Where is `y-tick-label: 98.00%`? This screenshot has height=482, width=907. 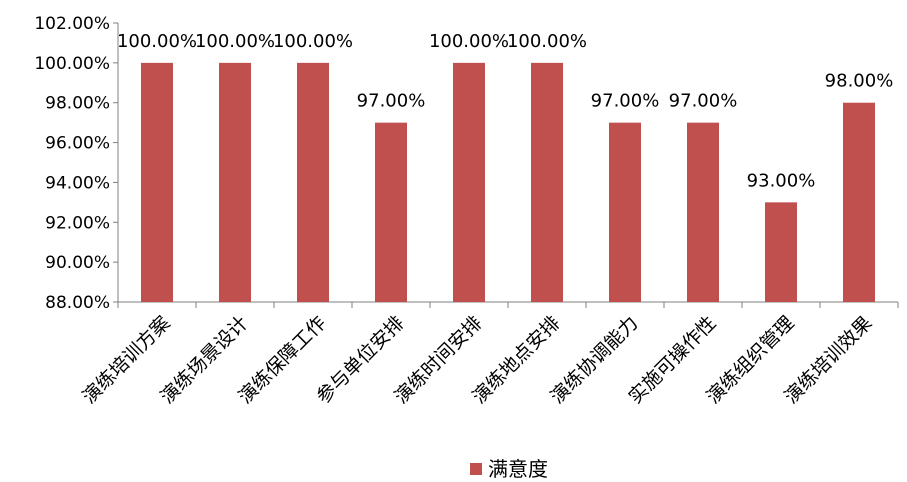
y-tick-label: 98.00% is located at coordinates (77, 104).